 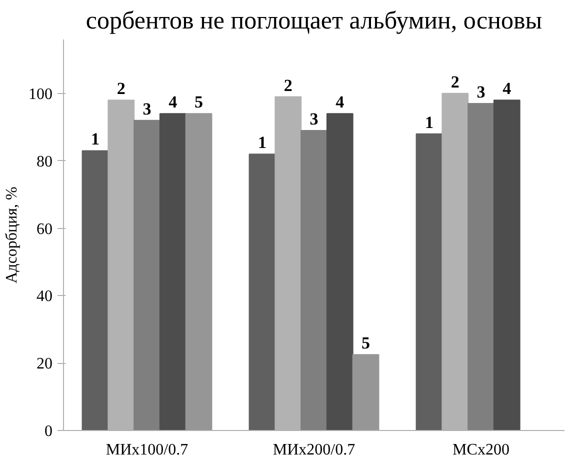 What do you see at coordinates (44, 297) in the screenshot?
I see `y-tick-label: 40` at bounding box center [44, 297].